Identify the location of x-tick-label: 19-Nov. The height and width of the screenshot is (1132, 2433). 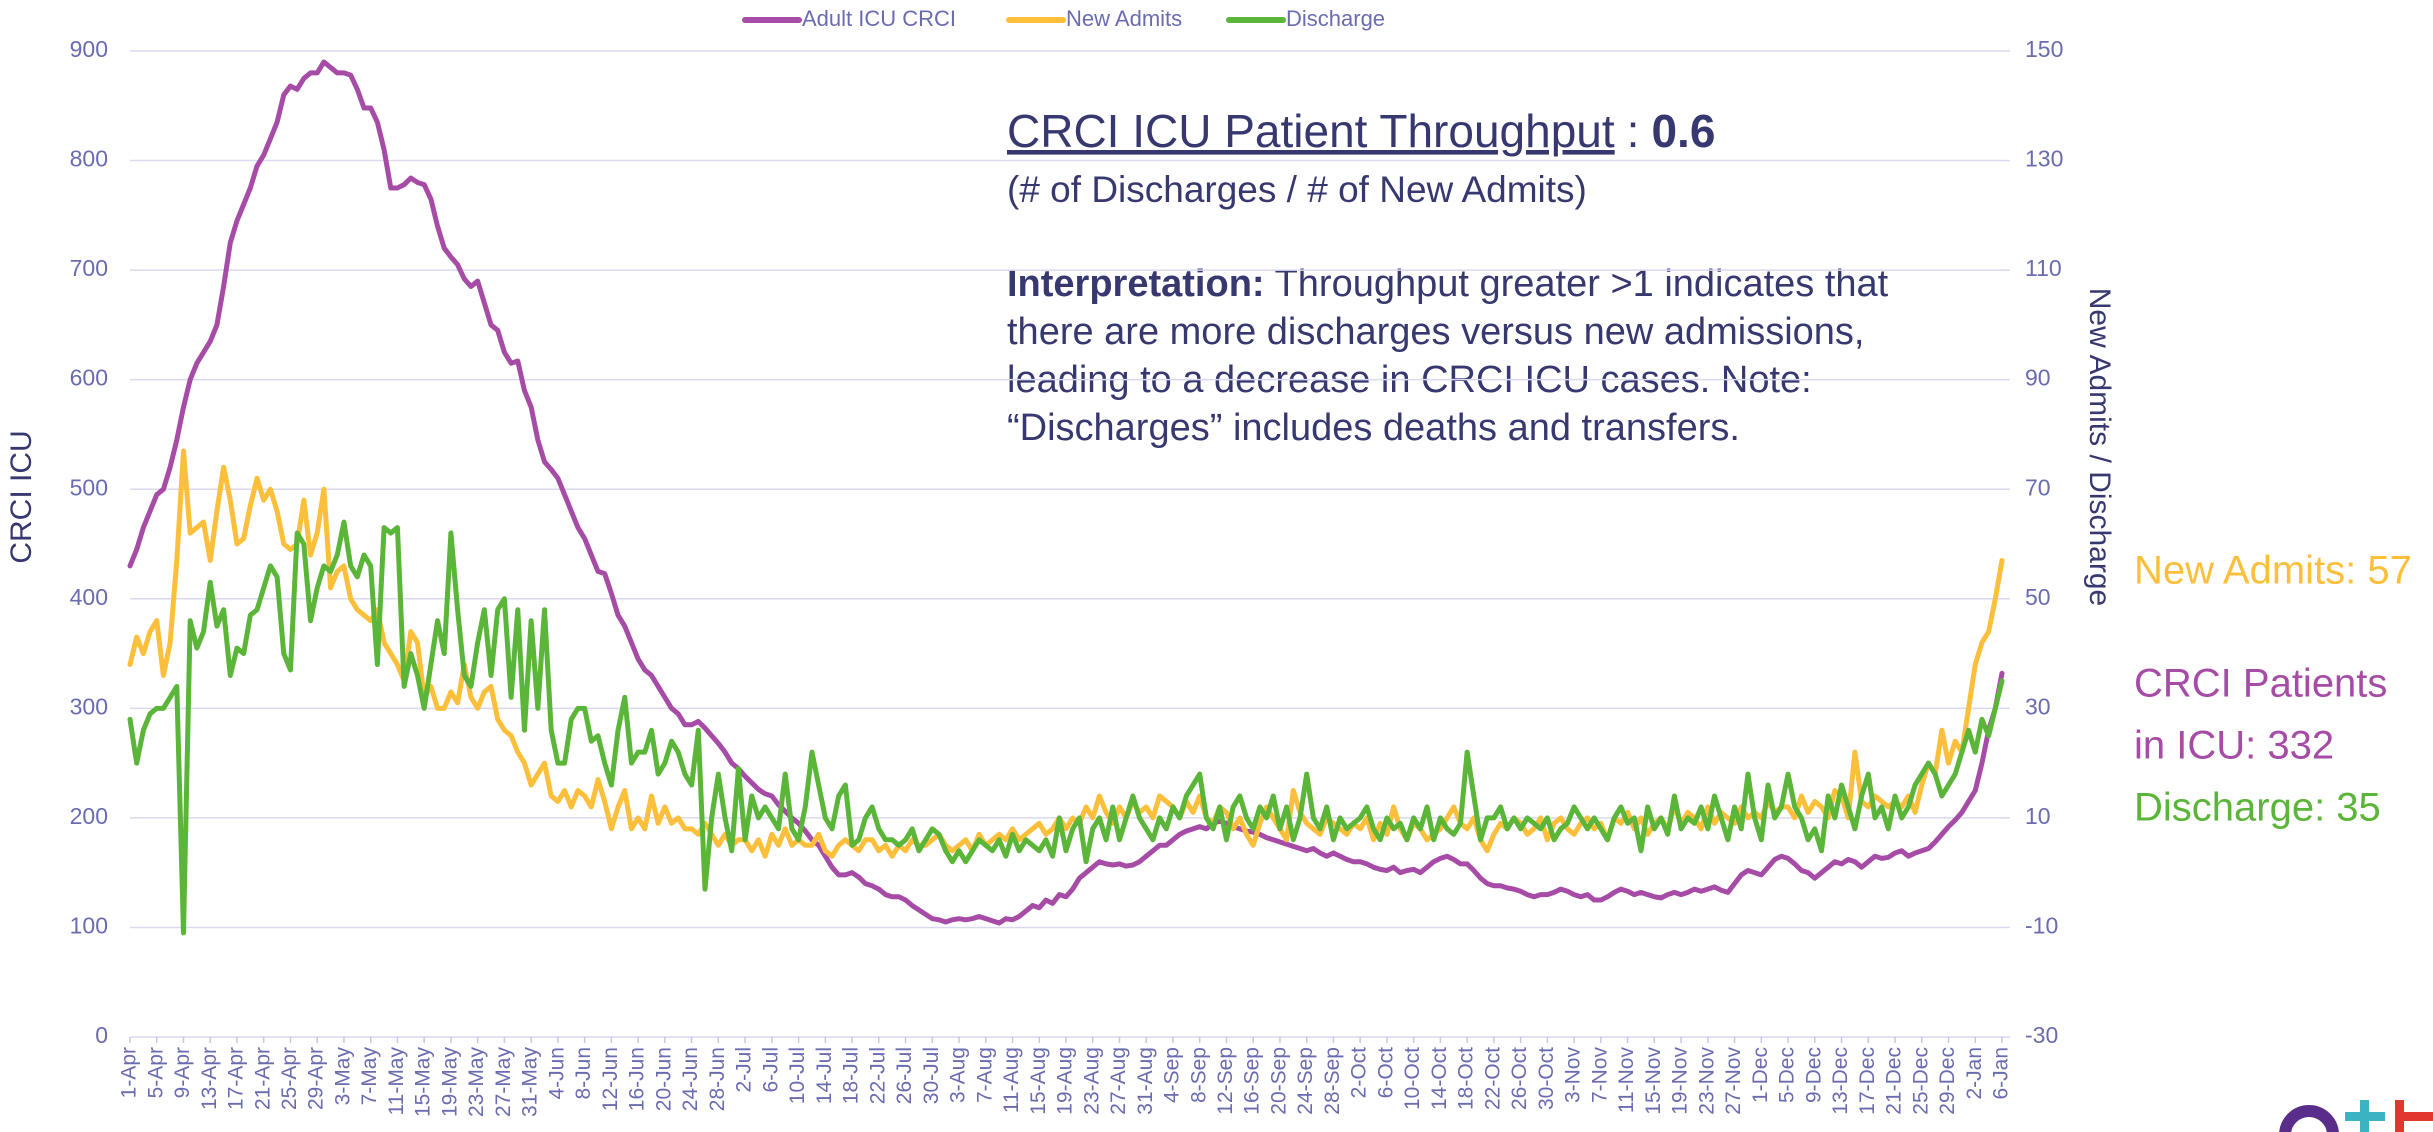
(1680, 1081).